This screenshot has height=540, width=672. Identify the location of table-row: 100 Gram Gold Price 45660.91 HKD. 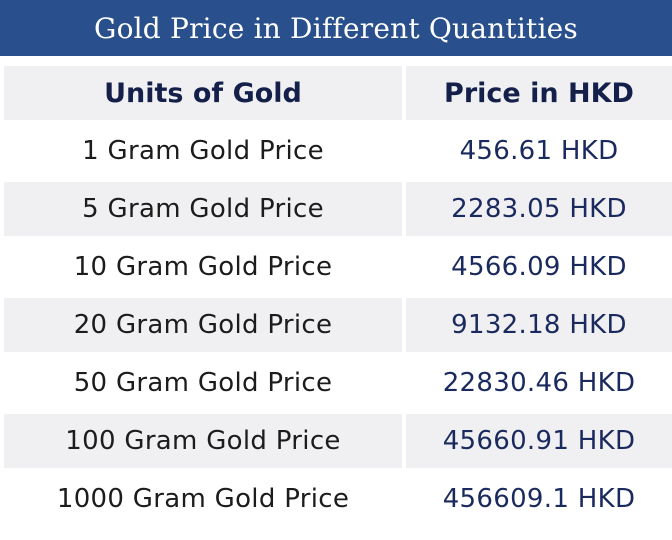
(338, 441).